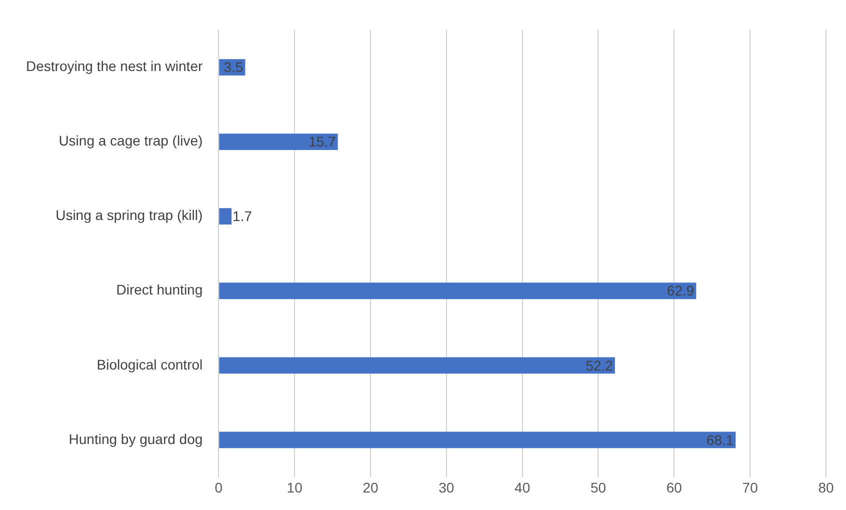  I want to click on y-tick-label: Using a spring trap (kill), so click(129, 215).